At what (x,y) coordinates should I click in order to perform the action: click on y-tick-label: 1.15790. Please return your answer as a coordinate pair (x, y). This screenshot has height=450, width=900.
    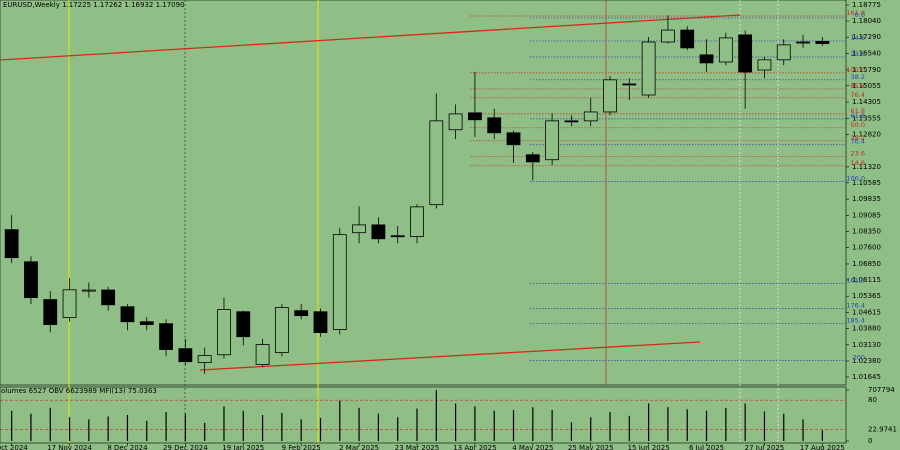
    Looking at the image, I should click on (866, 70).